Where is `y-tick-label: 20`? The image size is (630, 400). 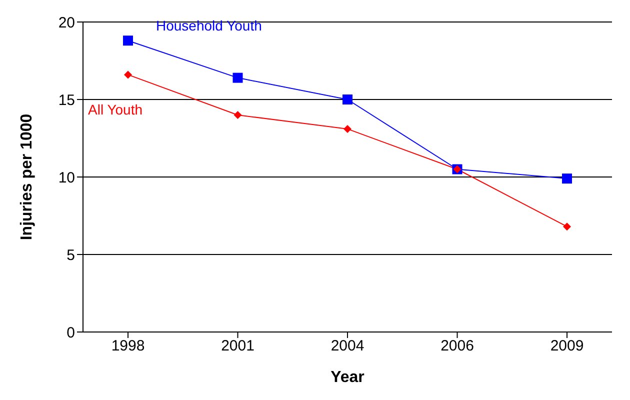 y-tick-label: 20 is located at coordinates (66, 23).